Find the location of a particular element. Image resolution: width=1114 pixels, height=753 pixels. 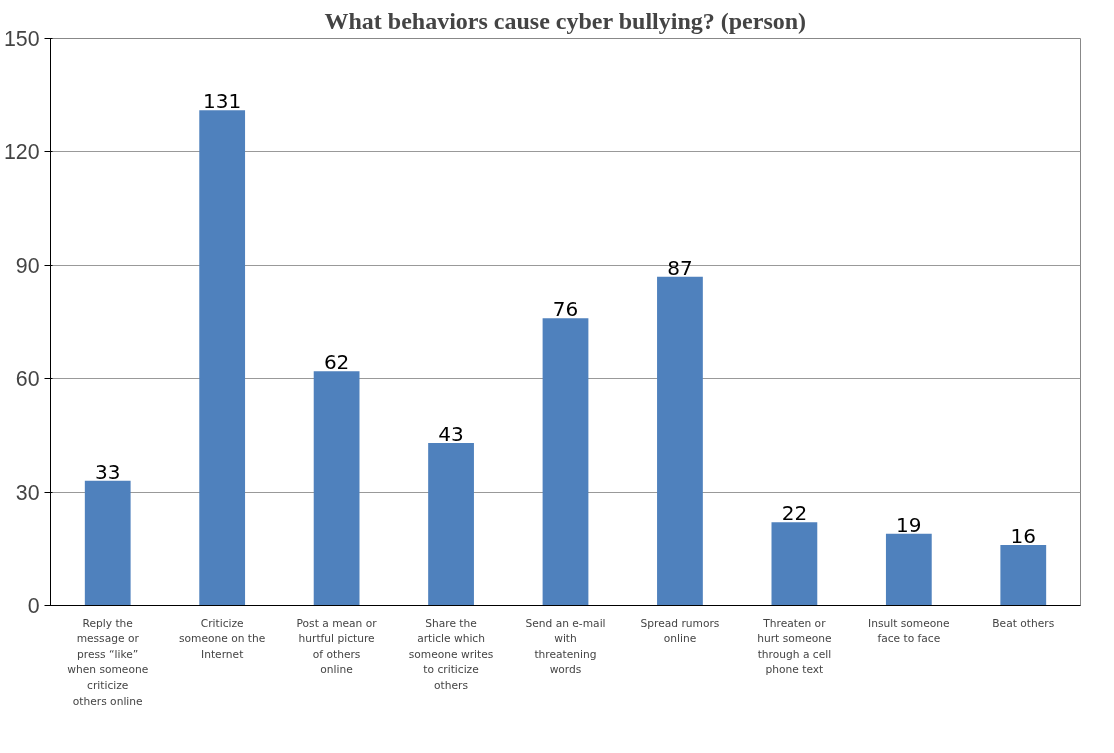

x-tick-label: Criticize someone on the Internet is located at coordinates (222, 638).